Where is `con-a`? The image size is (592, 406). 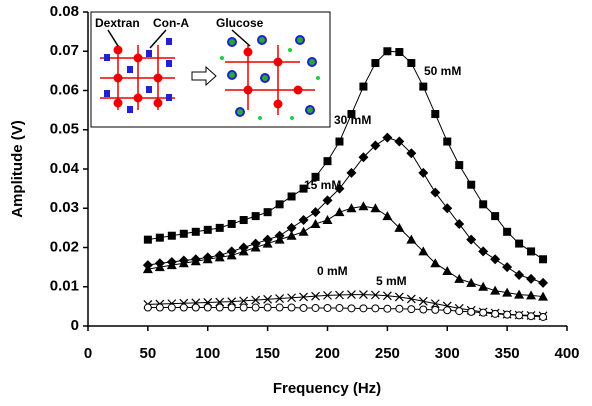 con-a is located at coordinates (138, 75).